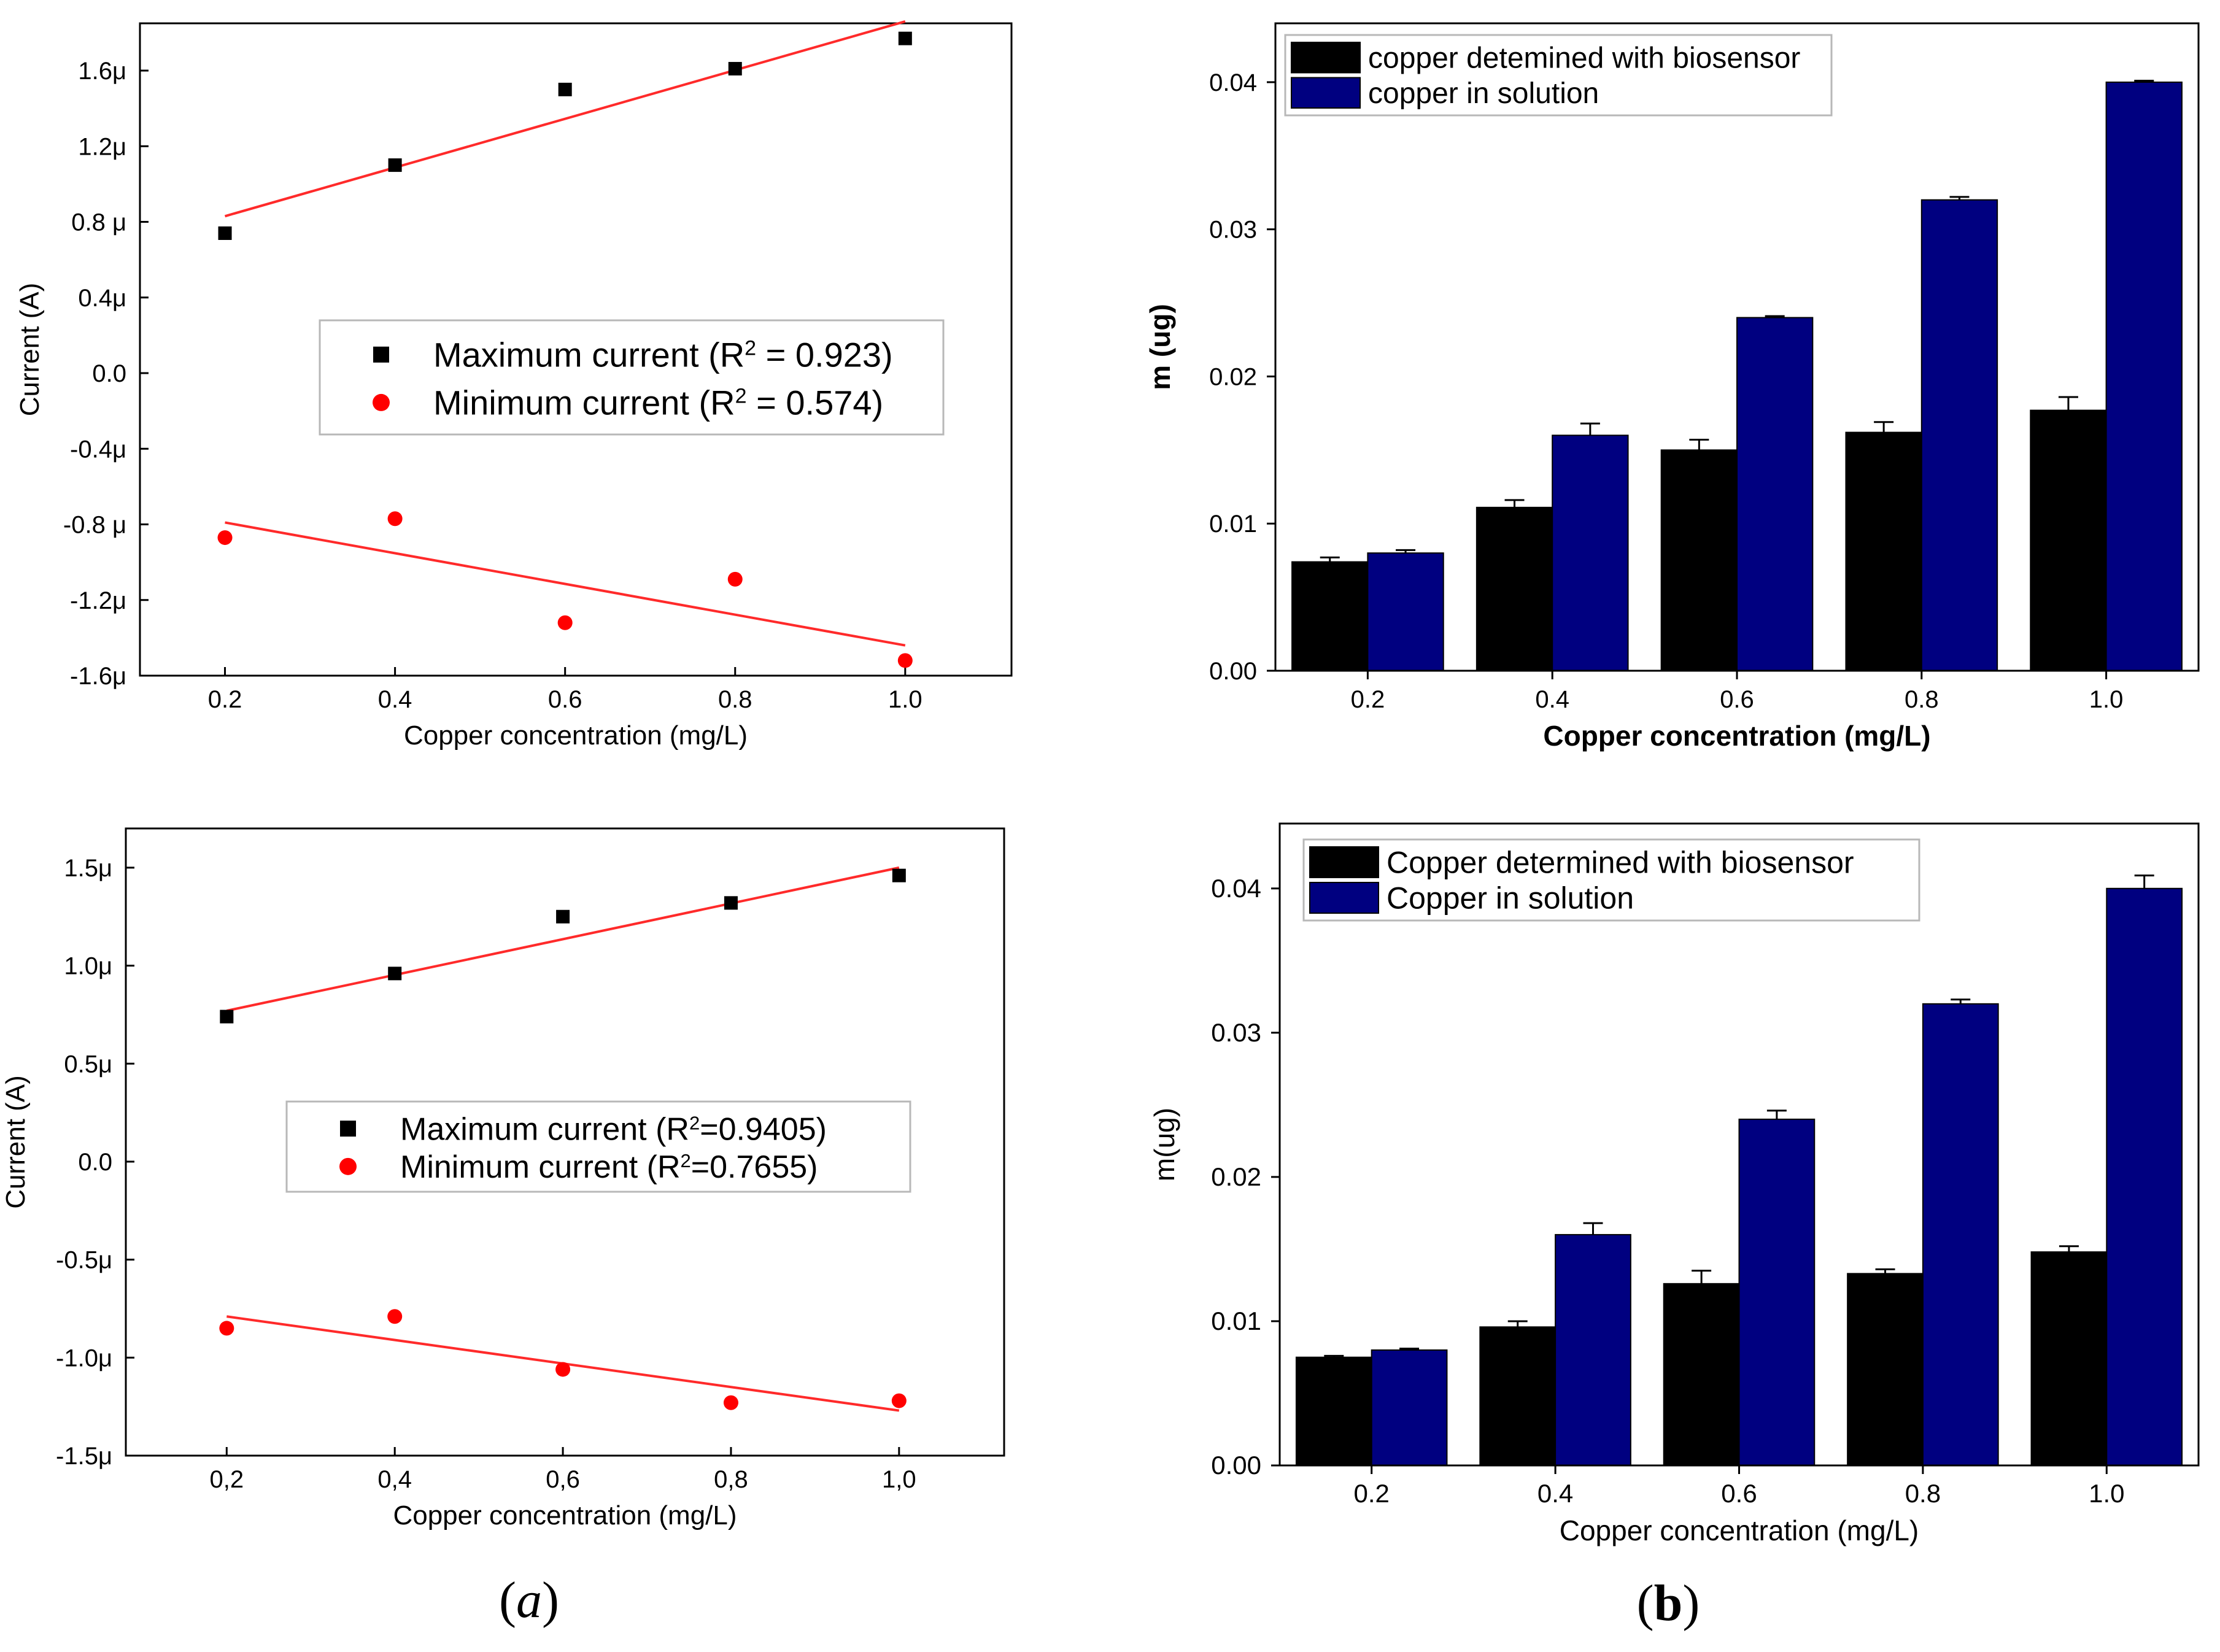 The image size is (2220, 1652). What do you see at coordinates (102, 71) in the screenshot?
I see `y-tick-label: 1.6μ` at bounding box center [102, 71].